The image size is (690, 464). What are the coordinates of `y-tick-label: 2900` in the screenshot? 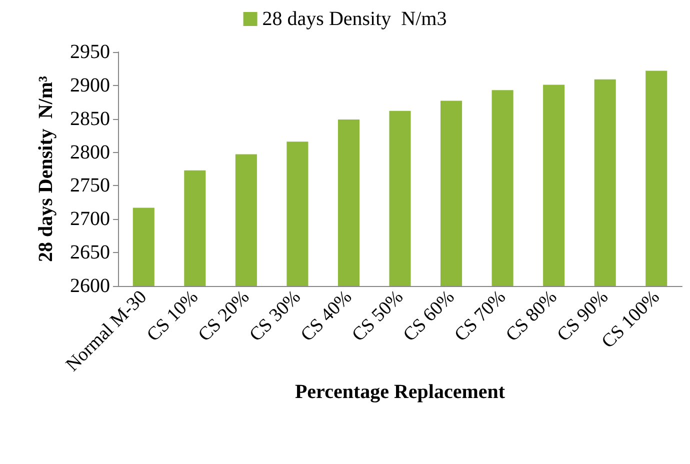 It's located at (90, 85).